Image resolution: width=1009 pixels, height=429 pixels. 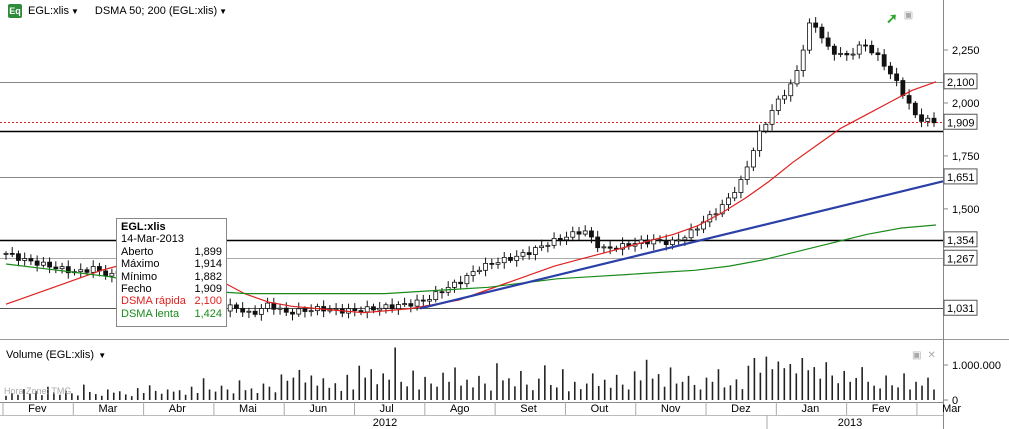 What do you see at coordinates (15, 11) in the screenshot?
I see `equity-icon: Eq` at bounding box center [15, 11].